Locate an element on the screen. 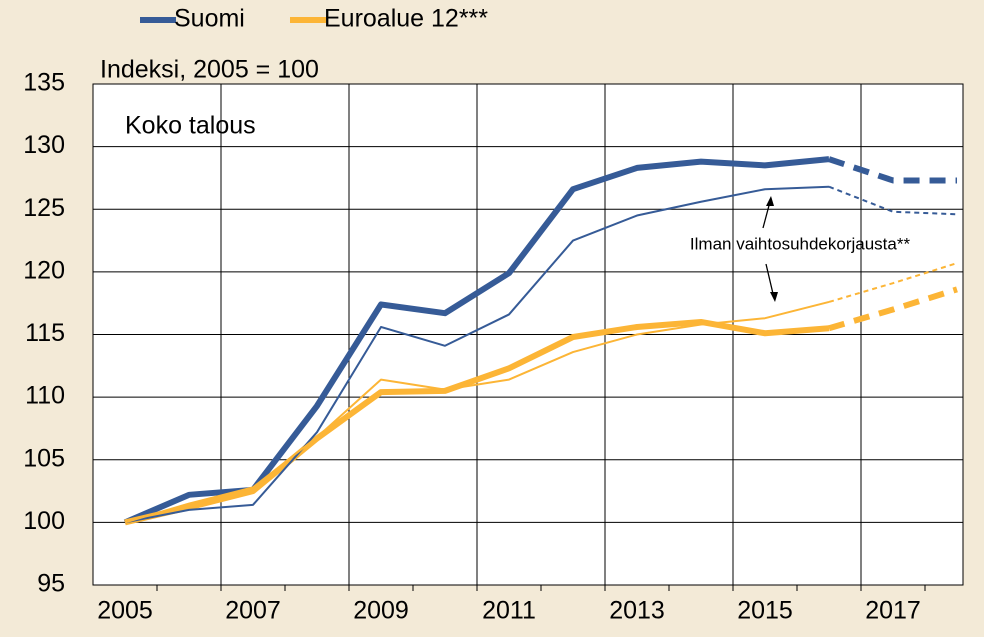 Image resolution: width=984 pixels, height=637 pixels. y-tick-label: 115 is located at coordinates (45, 333).